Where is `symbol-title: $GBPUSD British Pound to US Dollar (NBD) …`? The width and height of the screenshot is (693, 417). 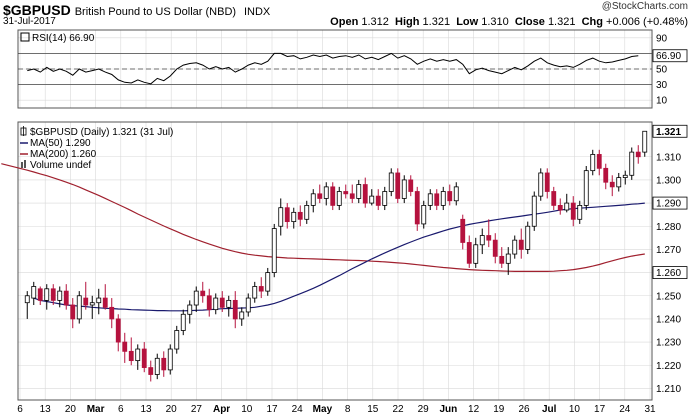
symbol-title: $GBPUSD British Pound to US Dollar (NBD) … is located at coordinates (136, 10).